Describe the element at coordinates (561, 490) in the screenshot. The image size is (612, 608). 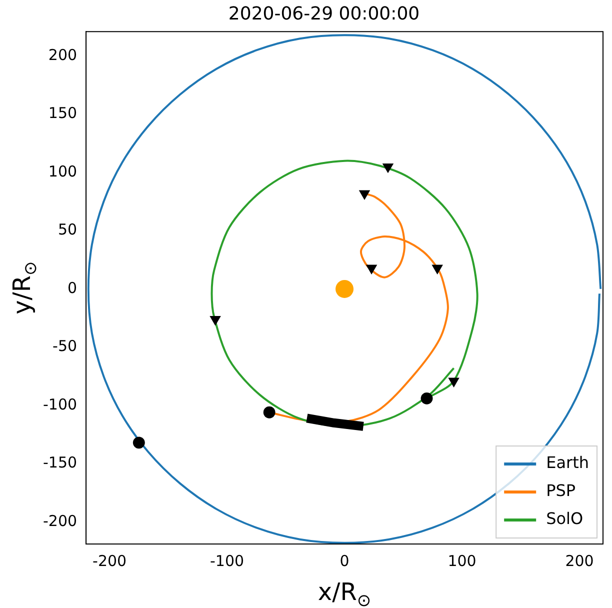
I see `legend-label: PSP` at that location.